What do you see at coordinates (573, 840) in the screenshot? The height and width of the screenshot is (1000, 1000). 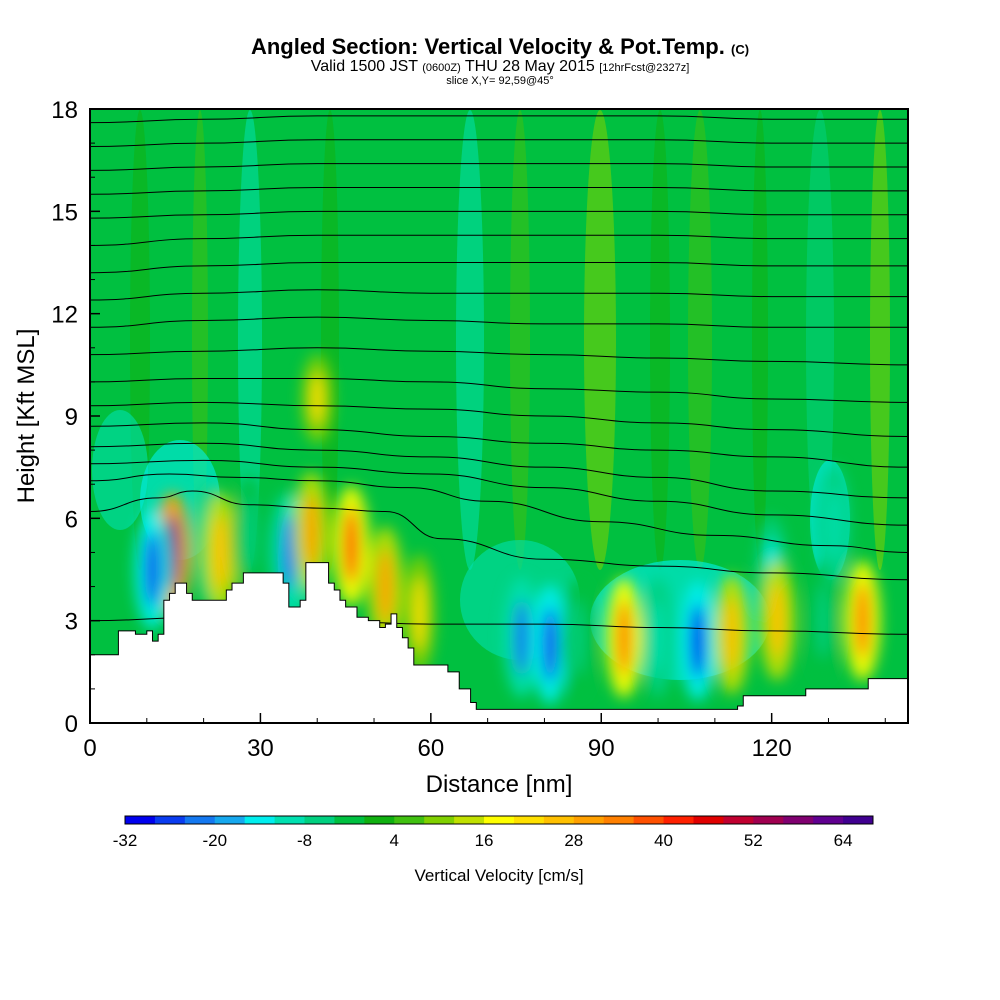 I see `colorbar-tick-label: 28` at bounding box center [573, 840].